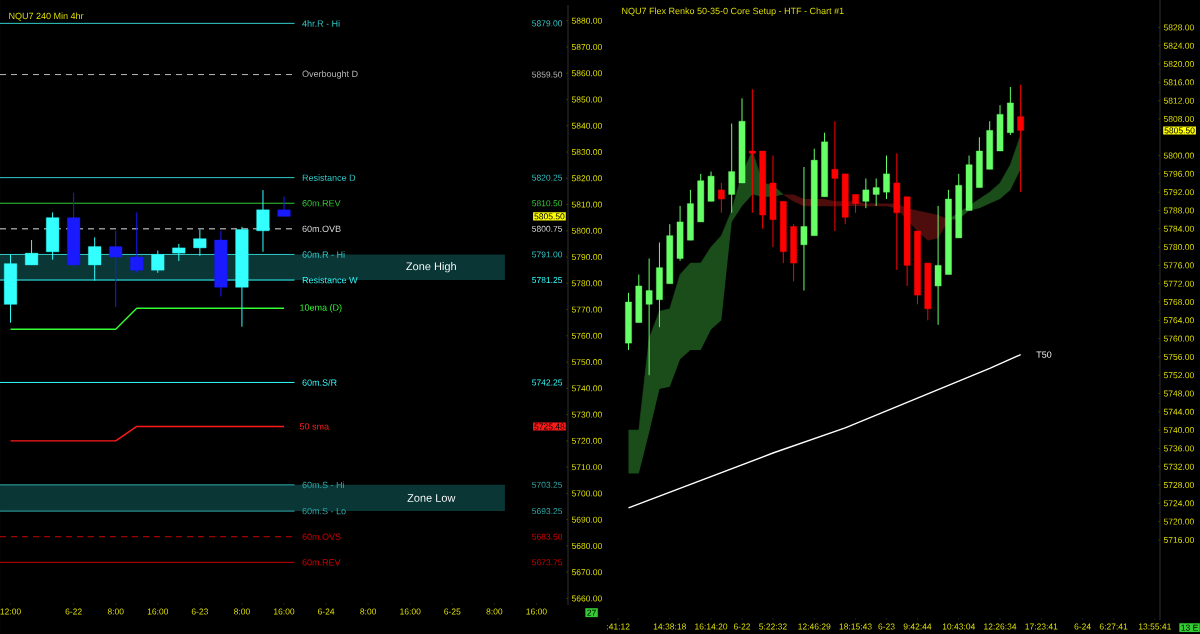 This screenshot has height=634, width=1200. I want to click on y-tick-label: 5784.00, so click(1178, 228).